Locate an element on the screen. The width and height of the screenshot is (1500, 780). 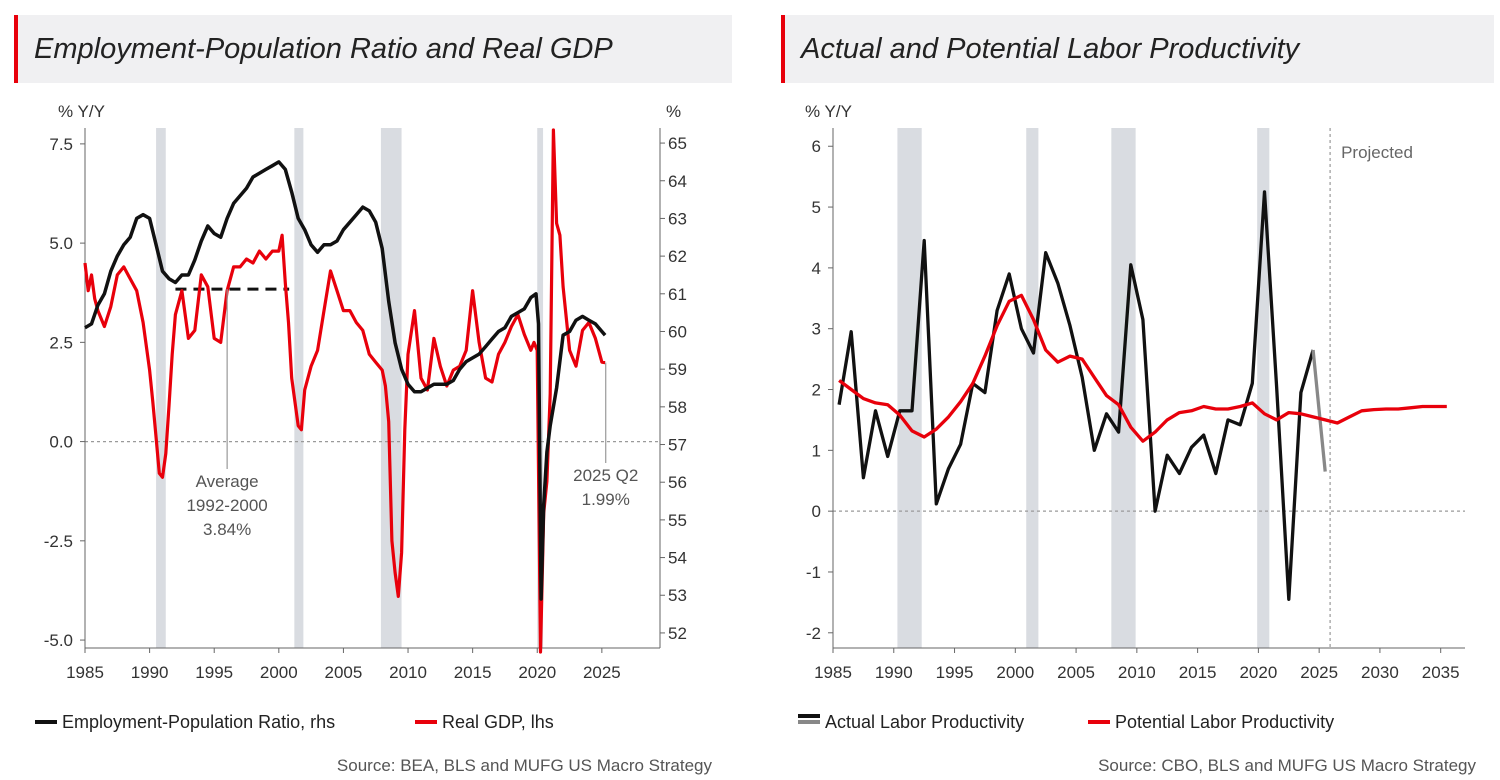
y-right-tick-label: 55 is located at coordinates (677, 520).